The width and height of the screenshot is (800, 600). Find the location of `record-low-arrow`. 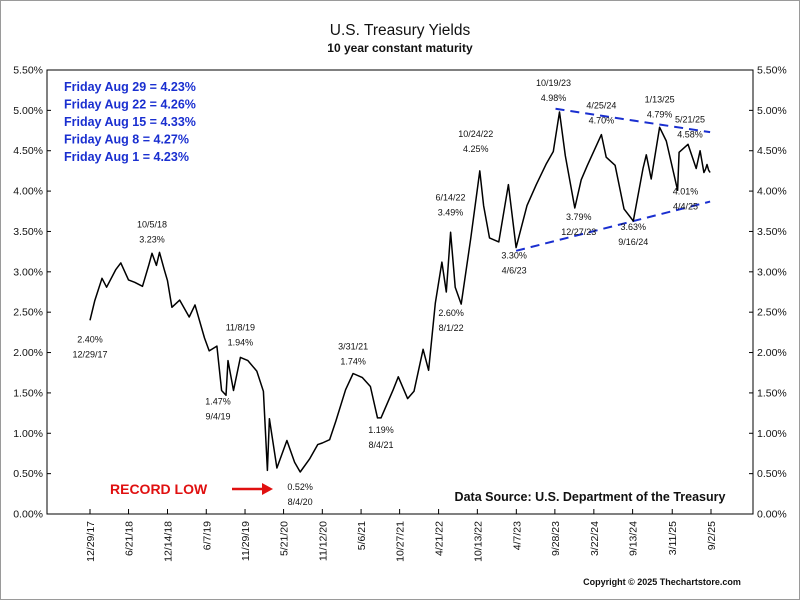

record-low-arrow is located at coordinates (252, 489).